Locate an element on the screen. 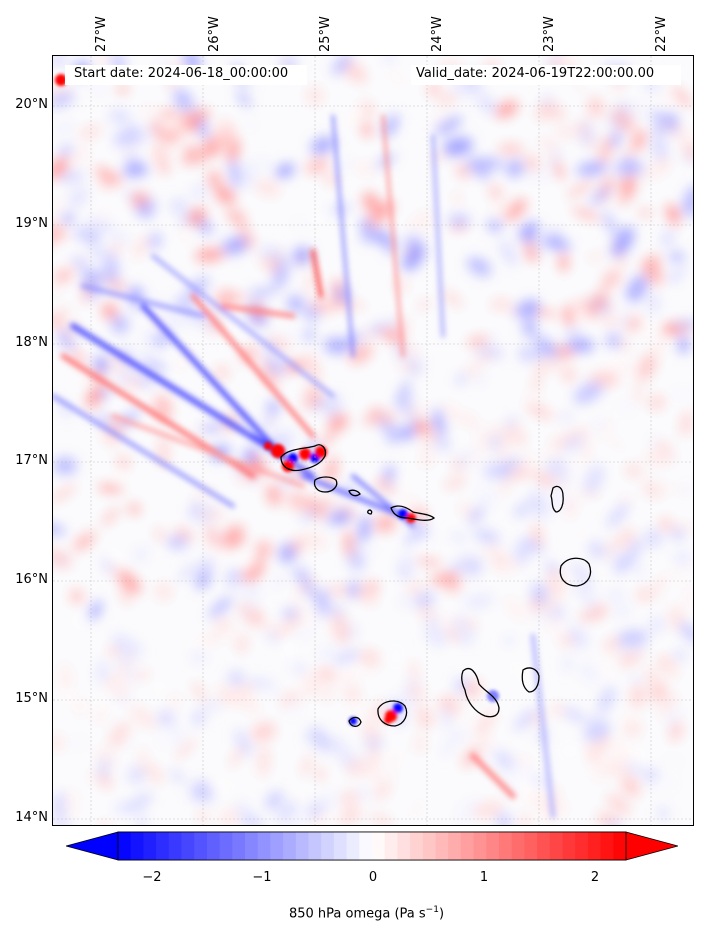  colorbar-extend-min is located at coordinates (92, 846).